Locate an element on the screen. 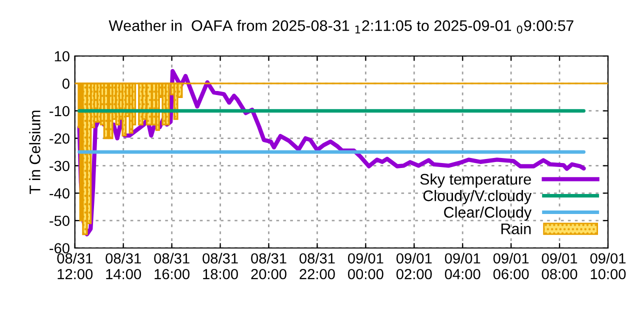 The image size is (640, 320). x-tick-label: 08/31 22:00 is located at coordinates (317, 266).